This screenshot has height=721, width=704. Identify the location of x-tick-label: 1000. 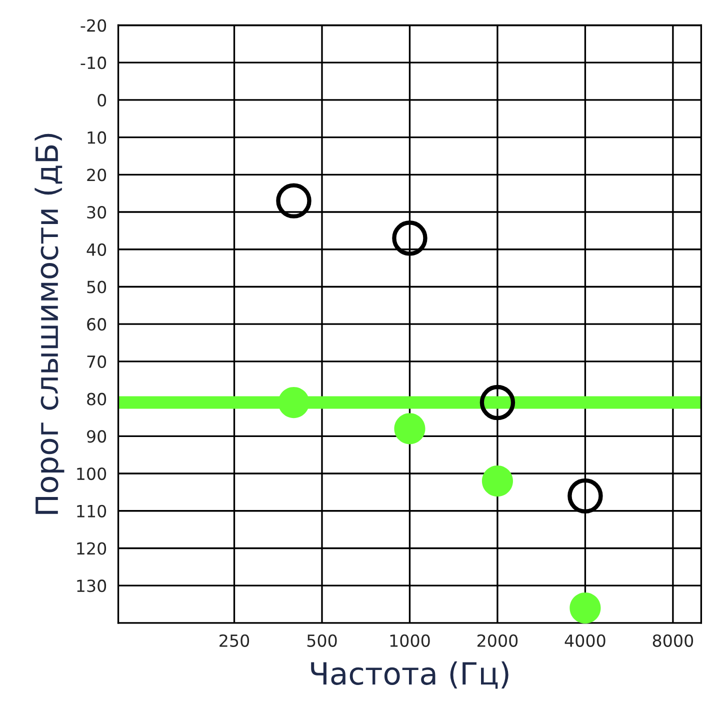
(410, 640).